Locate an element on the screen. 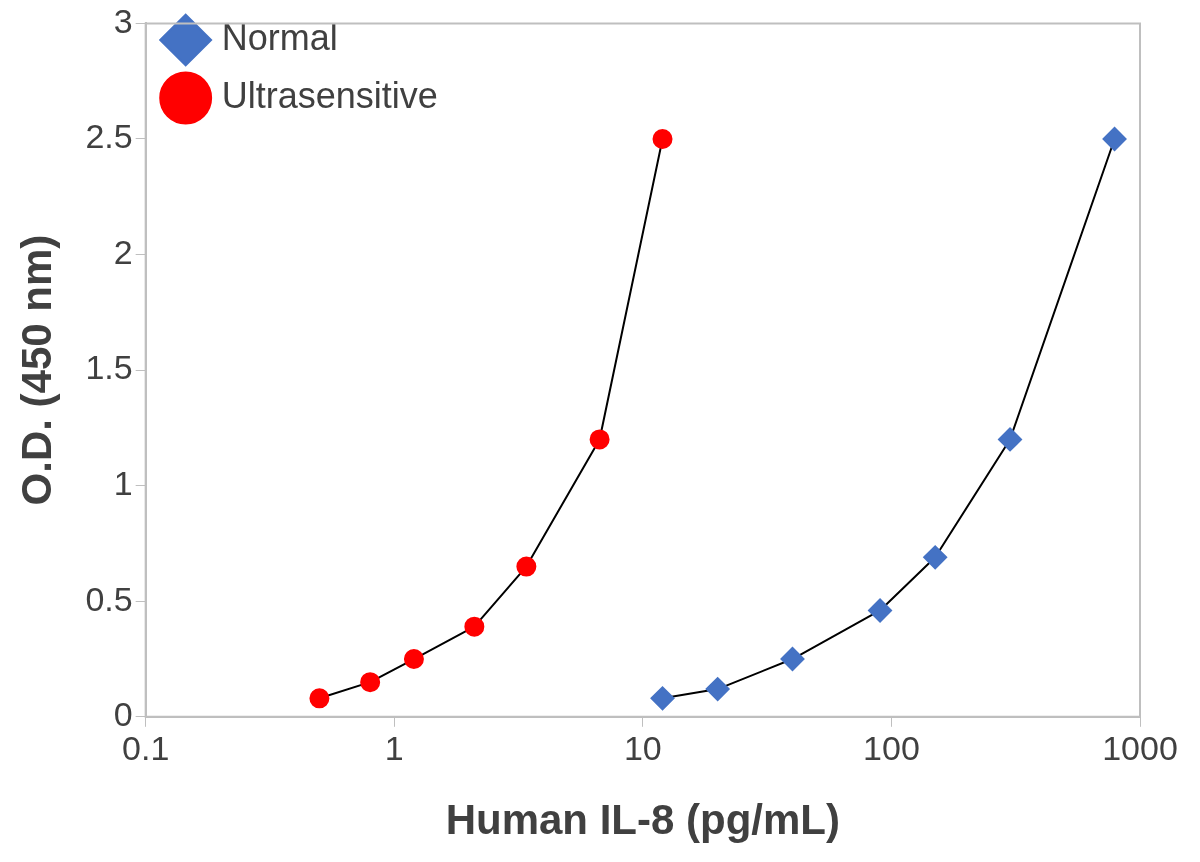 Image resolution: width=1200 pixels, height=862 pixels. y-tick-label: 2.5 is located at coordinates (109, 136).